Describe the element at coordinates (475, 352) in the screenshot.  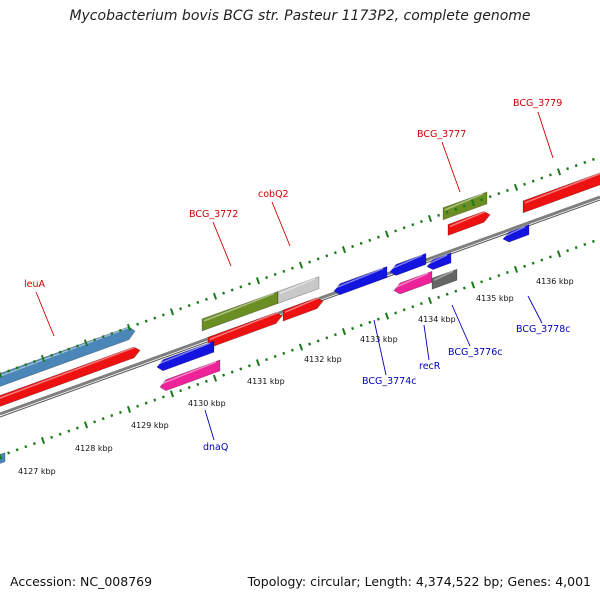
I see `gene-label-reverse: BCG_3776c` at that location.